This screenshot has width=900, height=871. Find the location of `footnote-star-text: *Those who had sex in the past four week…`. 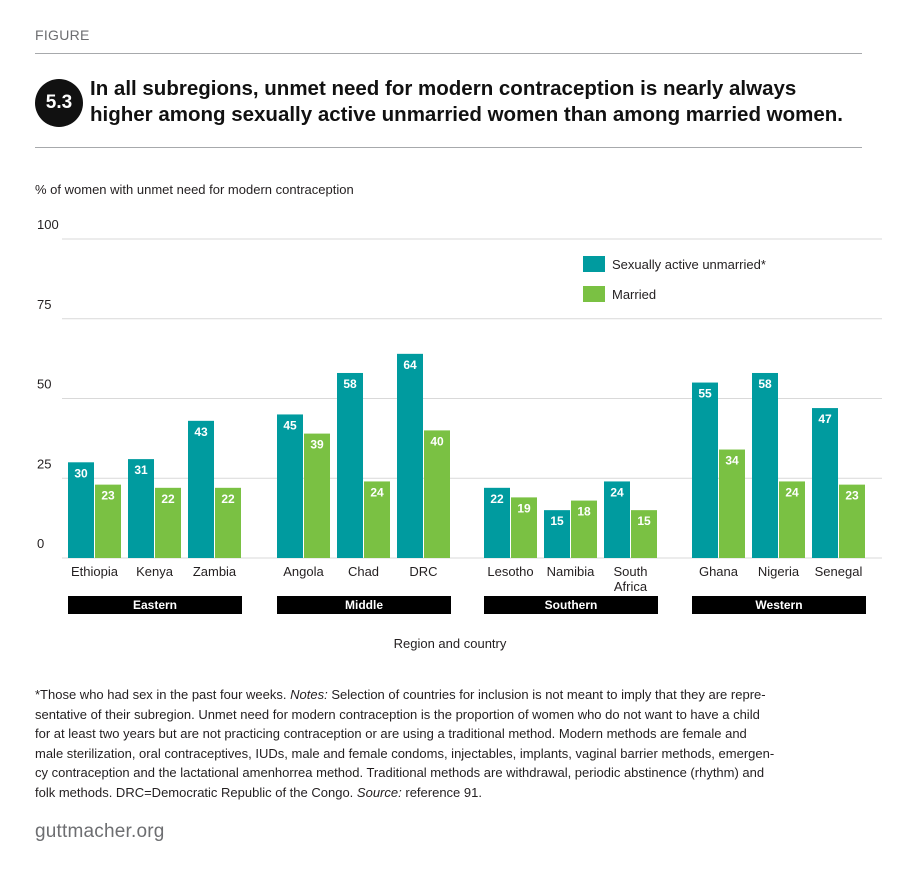

footnote-star-text: *Those who had sex in the past four week… is located at coordinates (161, 694).